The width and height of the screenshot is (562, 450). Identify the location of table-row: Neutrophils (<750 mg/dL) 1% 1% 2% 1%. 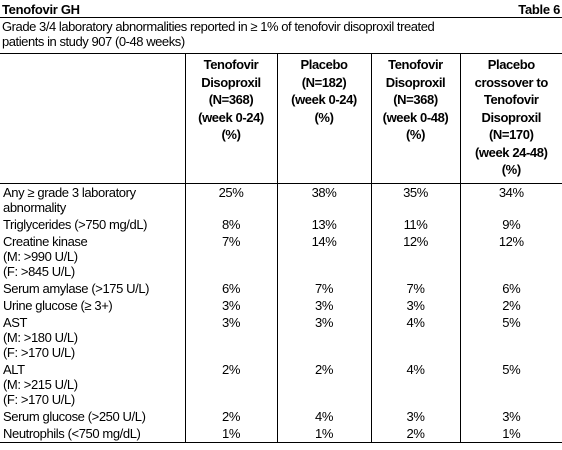
(281, 433).